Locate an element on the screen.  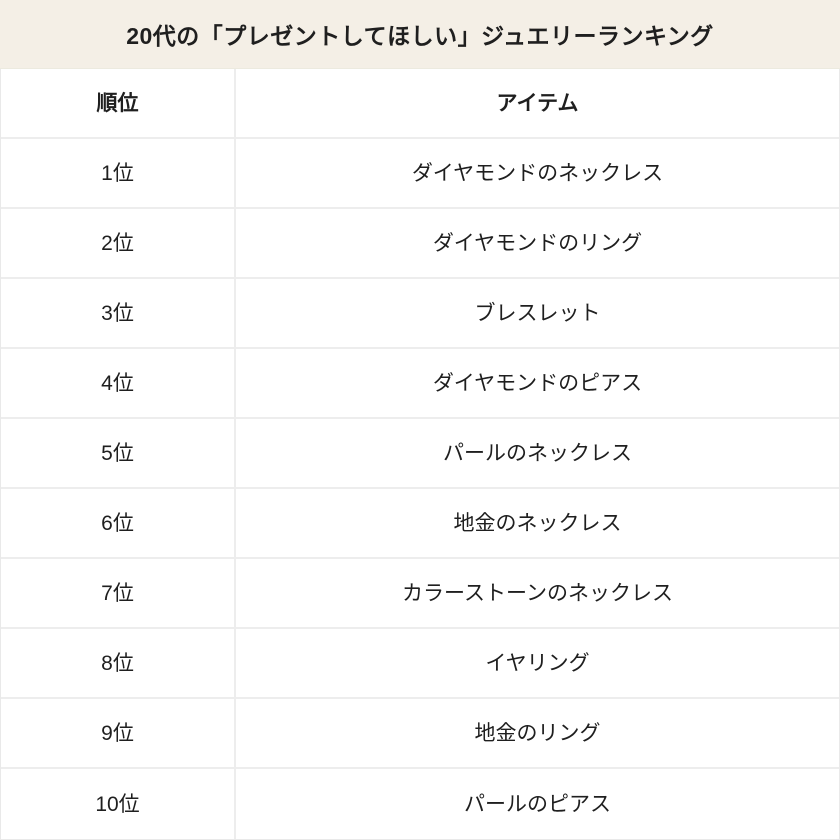
item-cell: カラーストーンのネックレス is located at coordinates (537, 593).